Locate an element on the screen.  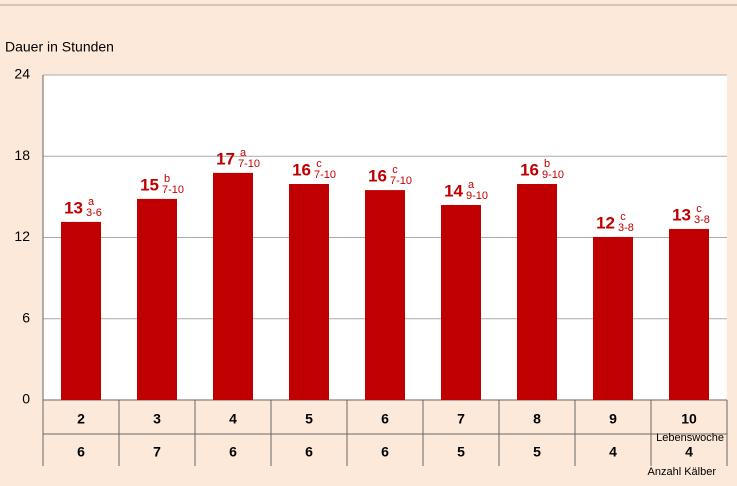
y-tick-label: 6 is located at coordinates (26, 317).